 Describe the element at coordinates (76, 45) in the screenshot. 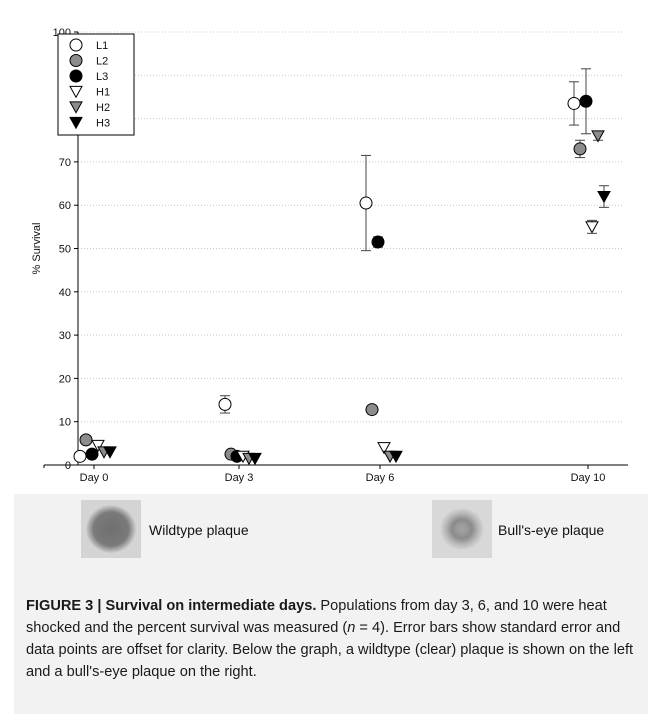

I see `legend-marker-l1` at that location.